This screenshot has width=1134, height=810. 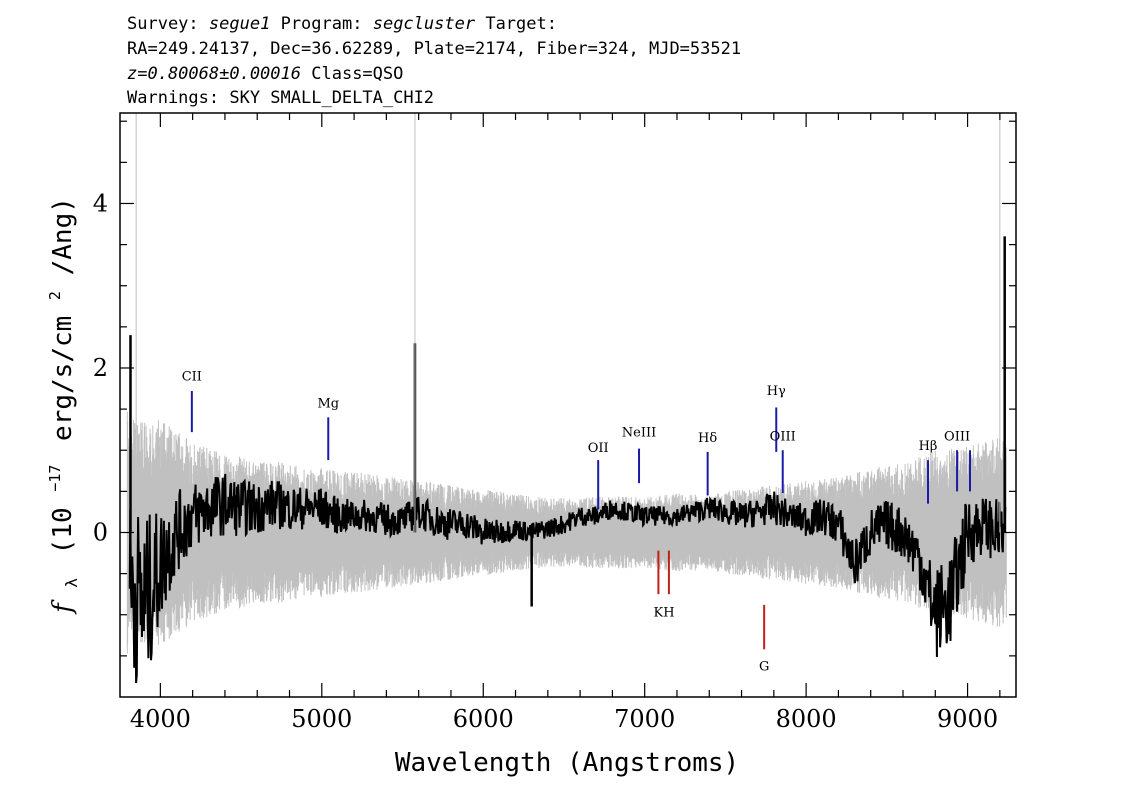 I want to click on emission-line-label-8: OIII, so click(x=957, y=436).